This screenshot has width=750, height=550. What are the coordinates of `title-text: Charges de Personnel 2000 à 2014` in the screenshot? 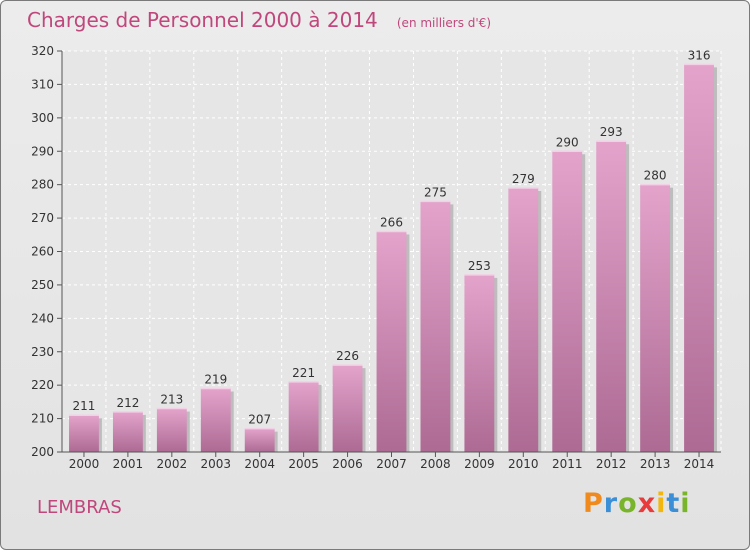 It's located at (202, 20).